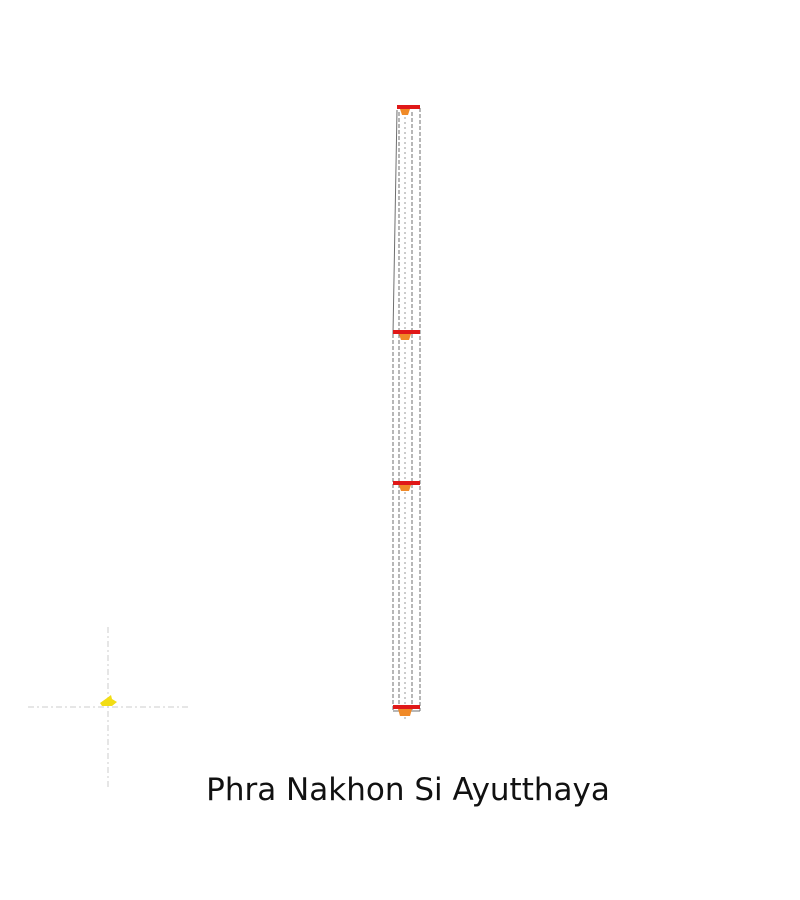 The image size is (800, 900). I want to click on level-3-marker, so click(405, 488).